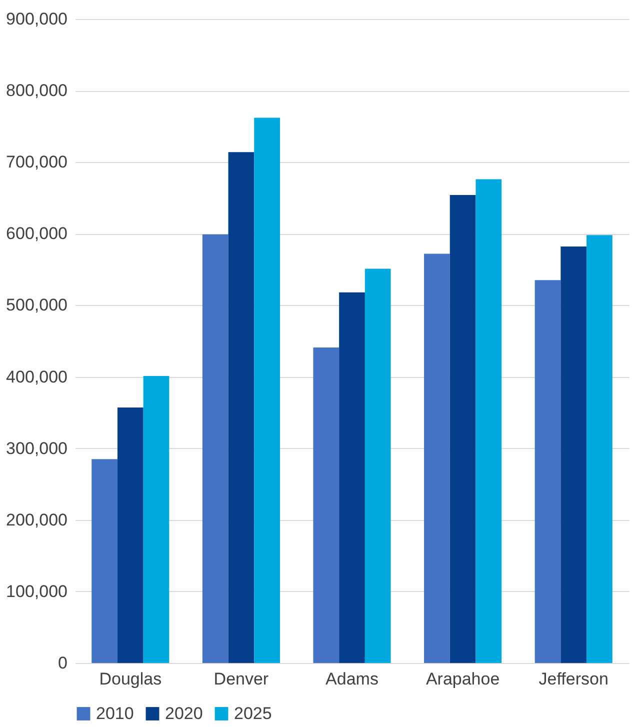 Image resolution: width=637 pixels, height=727 pixels. I want to click on y-tick-label: 500,000, so click(37, 305).